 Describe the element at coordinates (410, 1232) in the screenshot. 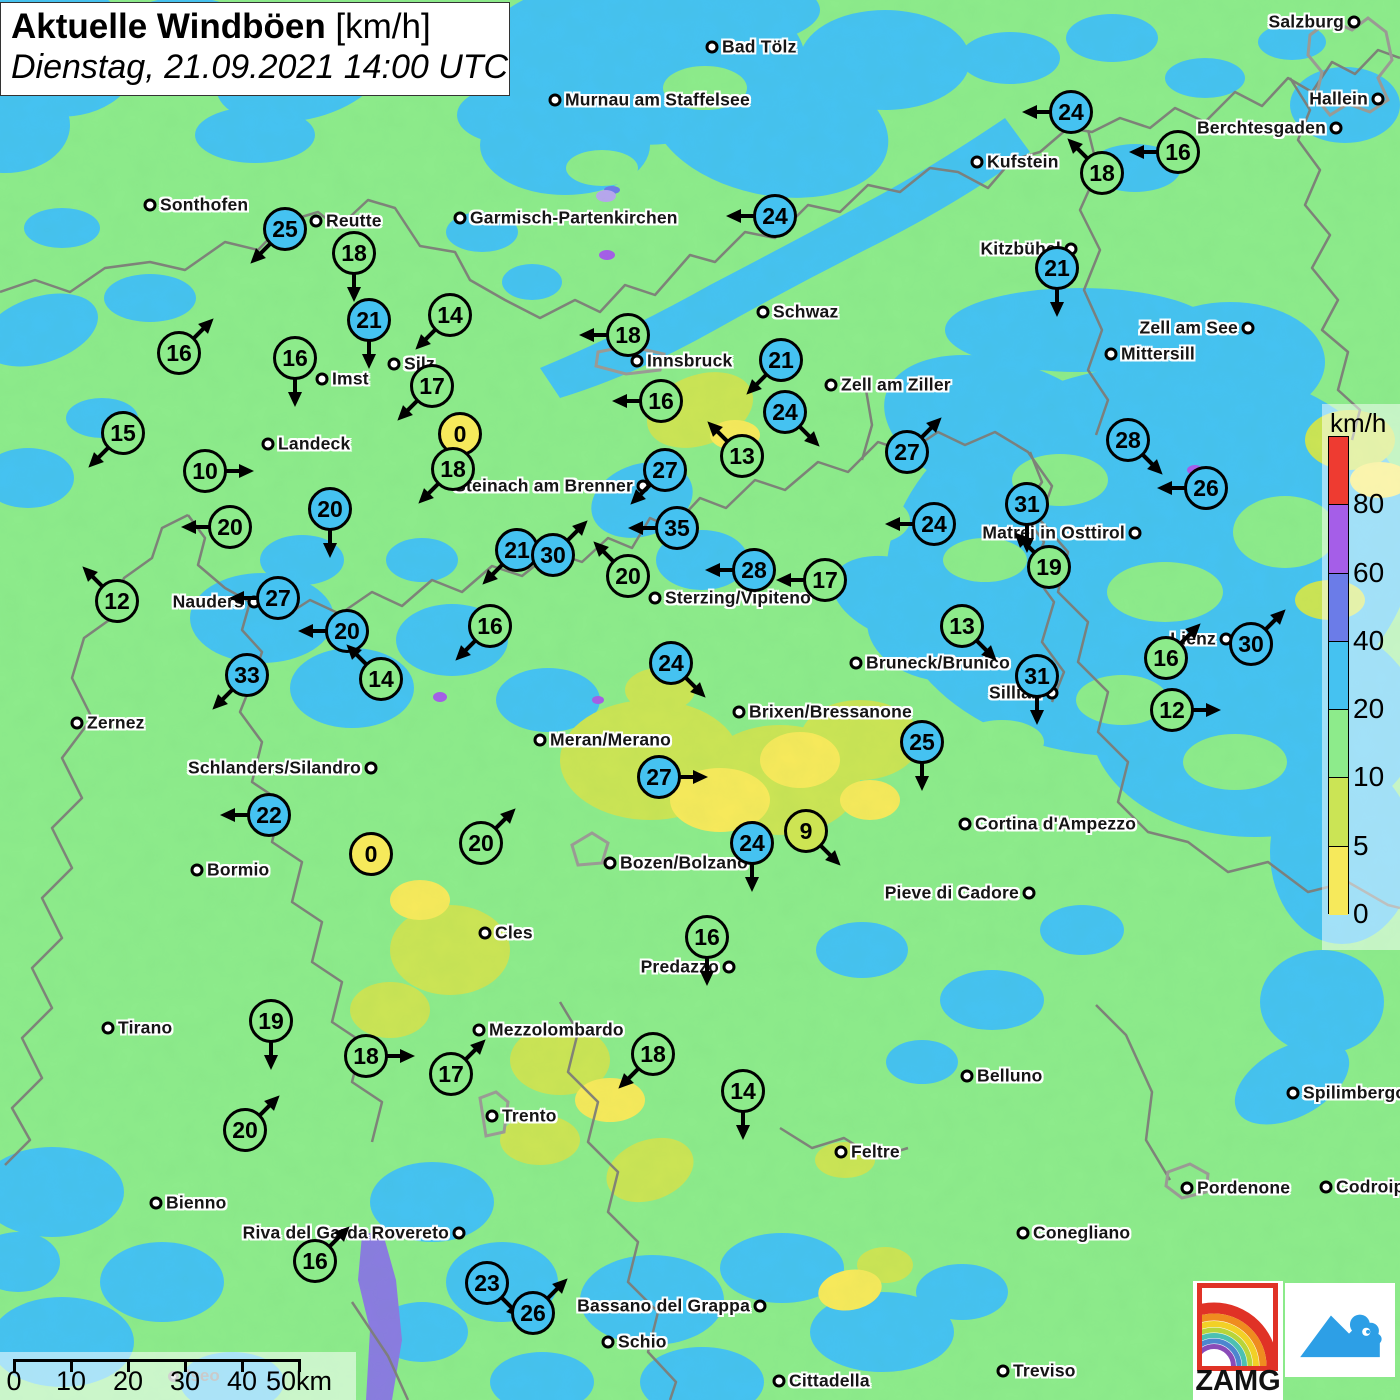

I see `city-label: Rovereto` at that location.